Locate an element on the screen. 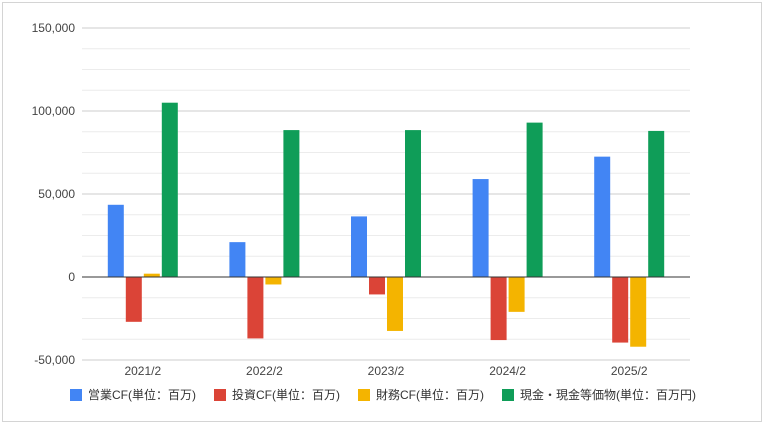  legend-item: 投資CF(単位：百万) is located at coordinates (277, 394).